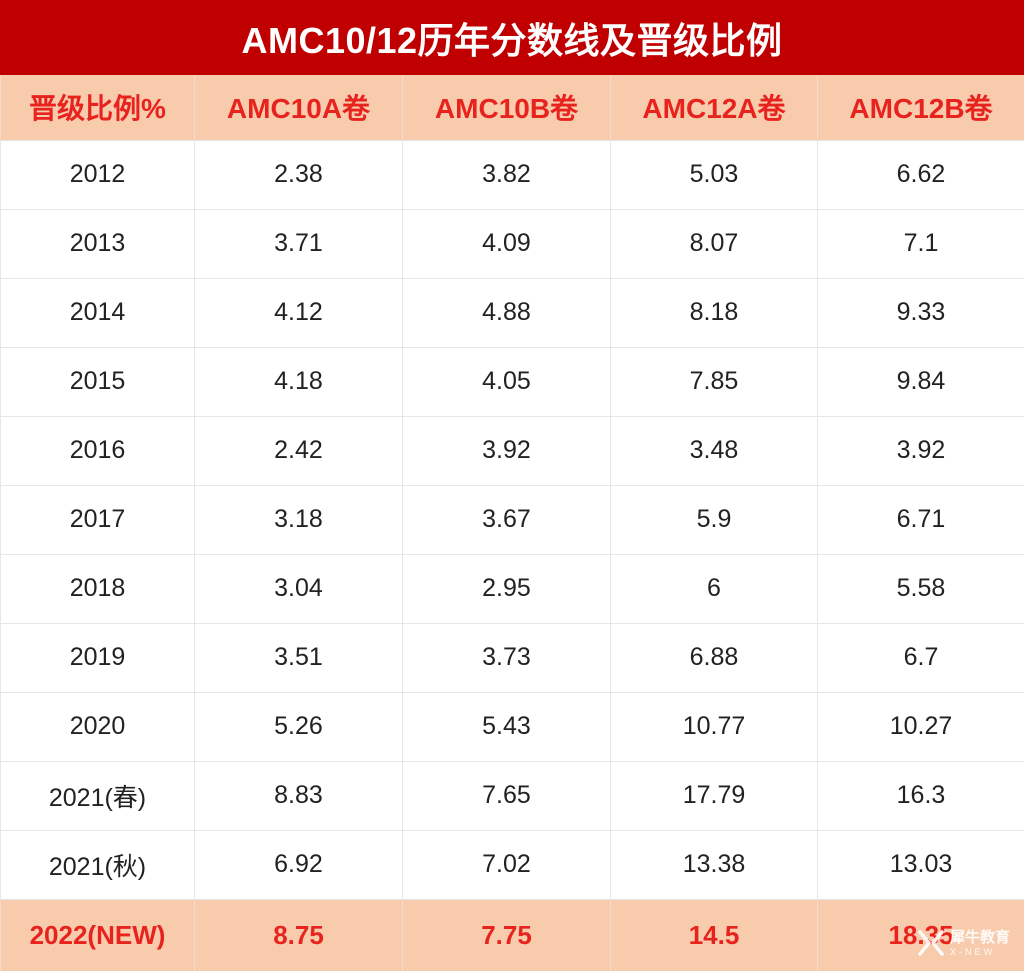 The height and width of the screenshot is (971, 1024). What do you see at coordinates (507, 519) in the screenshot?
I see `amc10b-cell: 3.67` at bounding box center [507, 519].